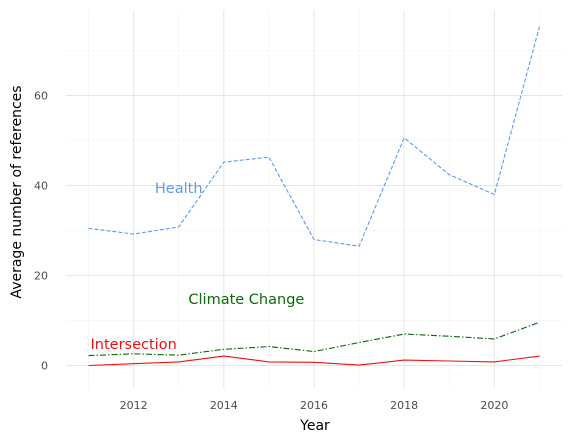 The height and width of the screenshot is (443, 572). I want to click on y-tick-label: 40, so click(41, 186).